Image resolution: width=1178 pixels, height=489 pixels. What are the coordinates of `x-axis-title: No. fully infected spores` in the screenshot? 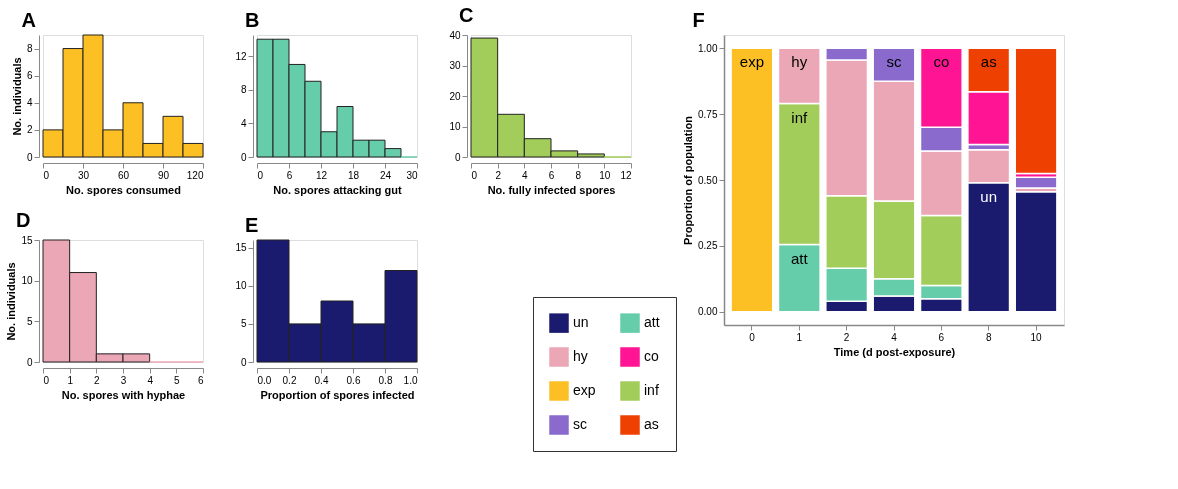 It's located at (551, 189).